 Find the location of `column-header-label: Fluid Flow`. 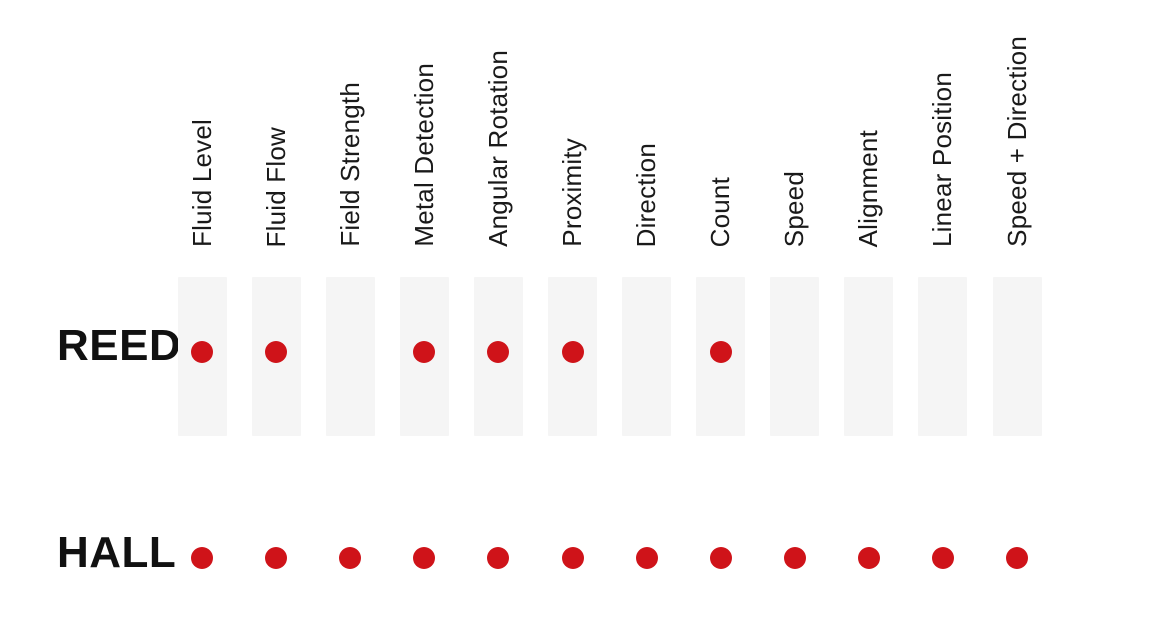

column-header-label: Fluid Flow is located at coordinates (275, 186).